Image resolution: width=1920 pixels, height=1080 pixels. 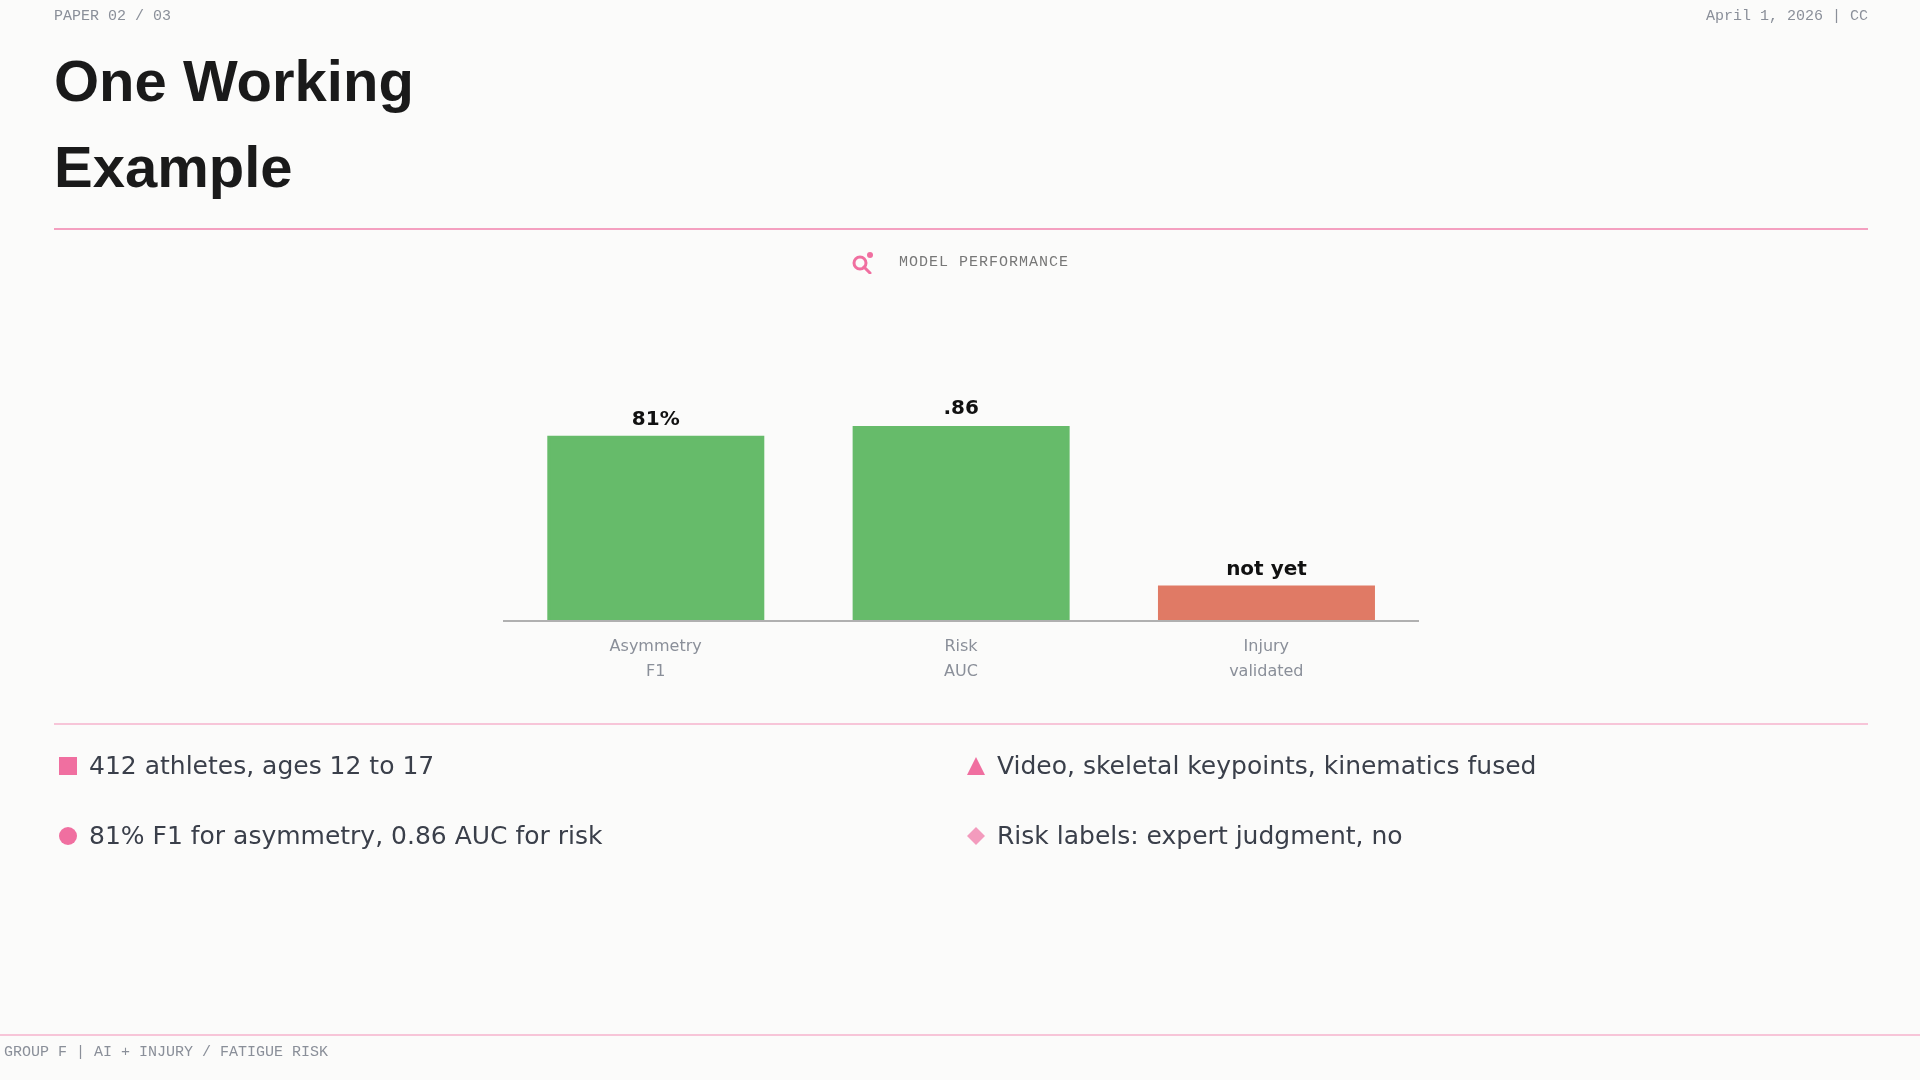 I want to click on text: 81% F1 for asymmetry, 0.86 AUC for risk, so click(x=346, y=835).